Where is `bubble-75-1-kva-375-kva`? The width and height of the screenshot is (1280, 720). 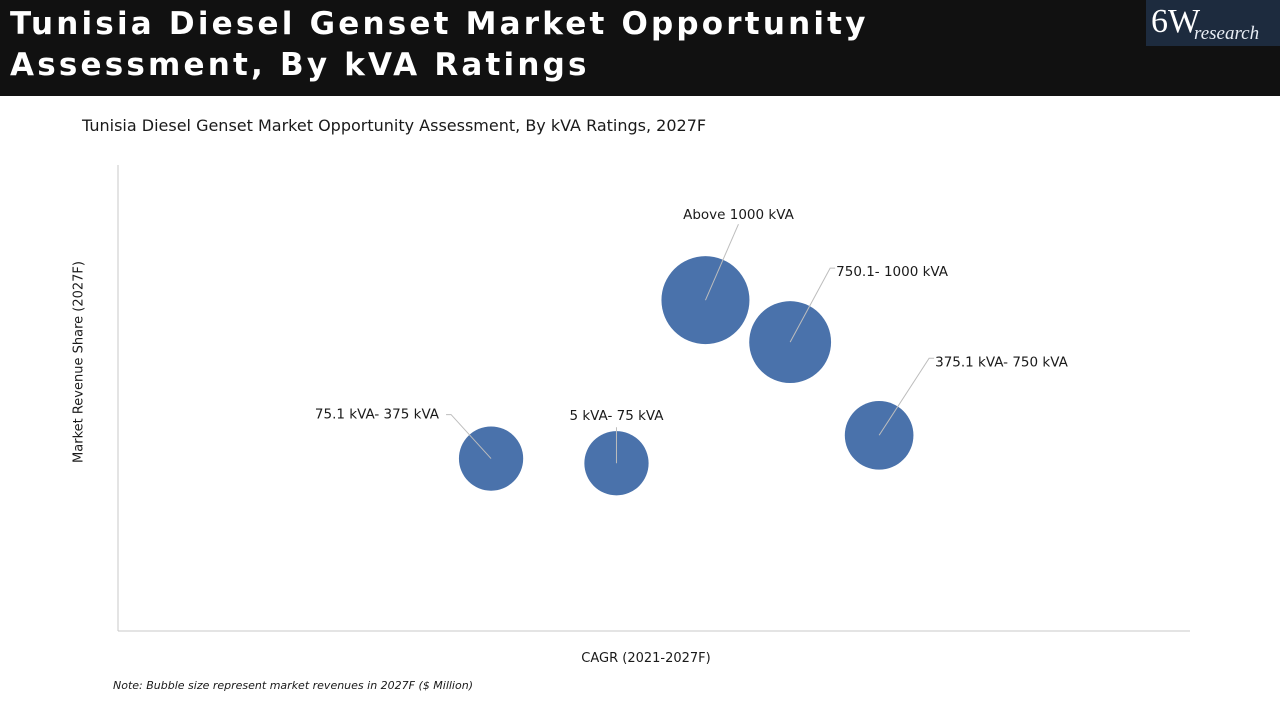 bubble-75-1-kva-375-kva is located at coordinates (491, 458).